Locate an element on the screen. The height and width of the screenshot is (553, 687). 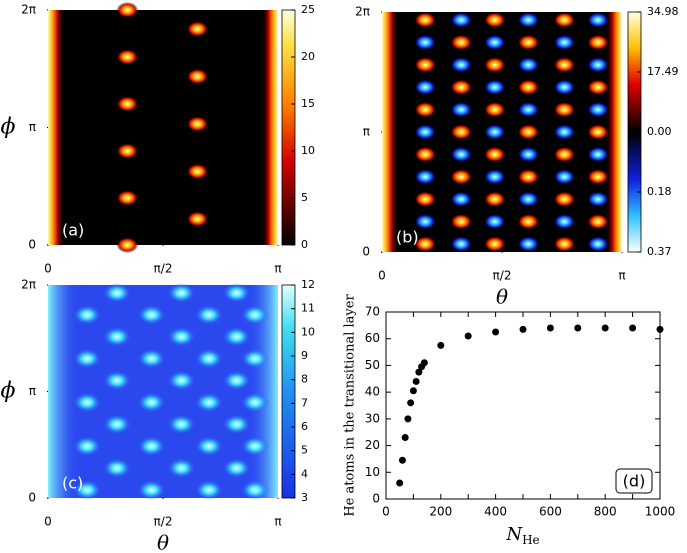
panel-label: (c) is located at coordinates (72, 483).